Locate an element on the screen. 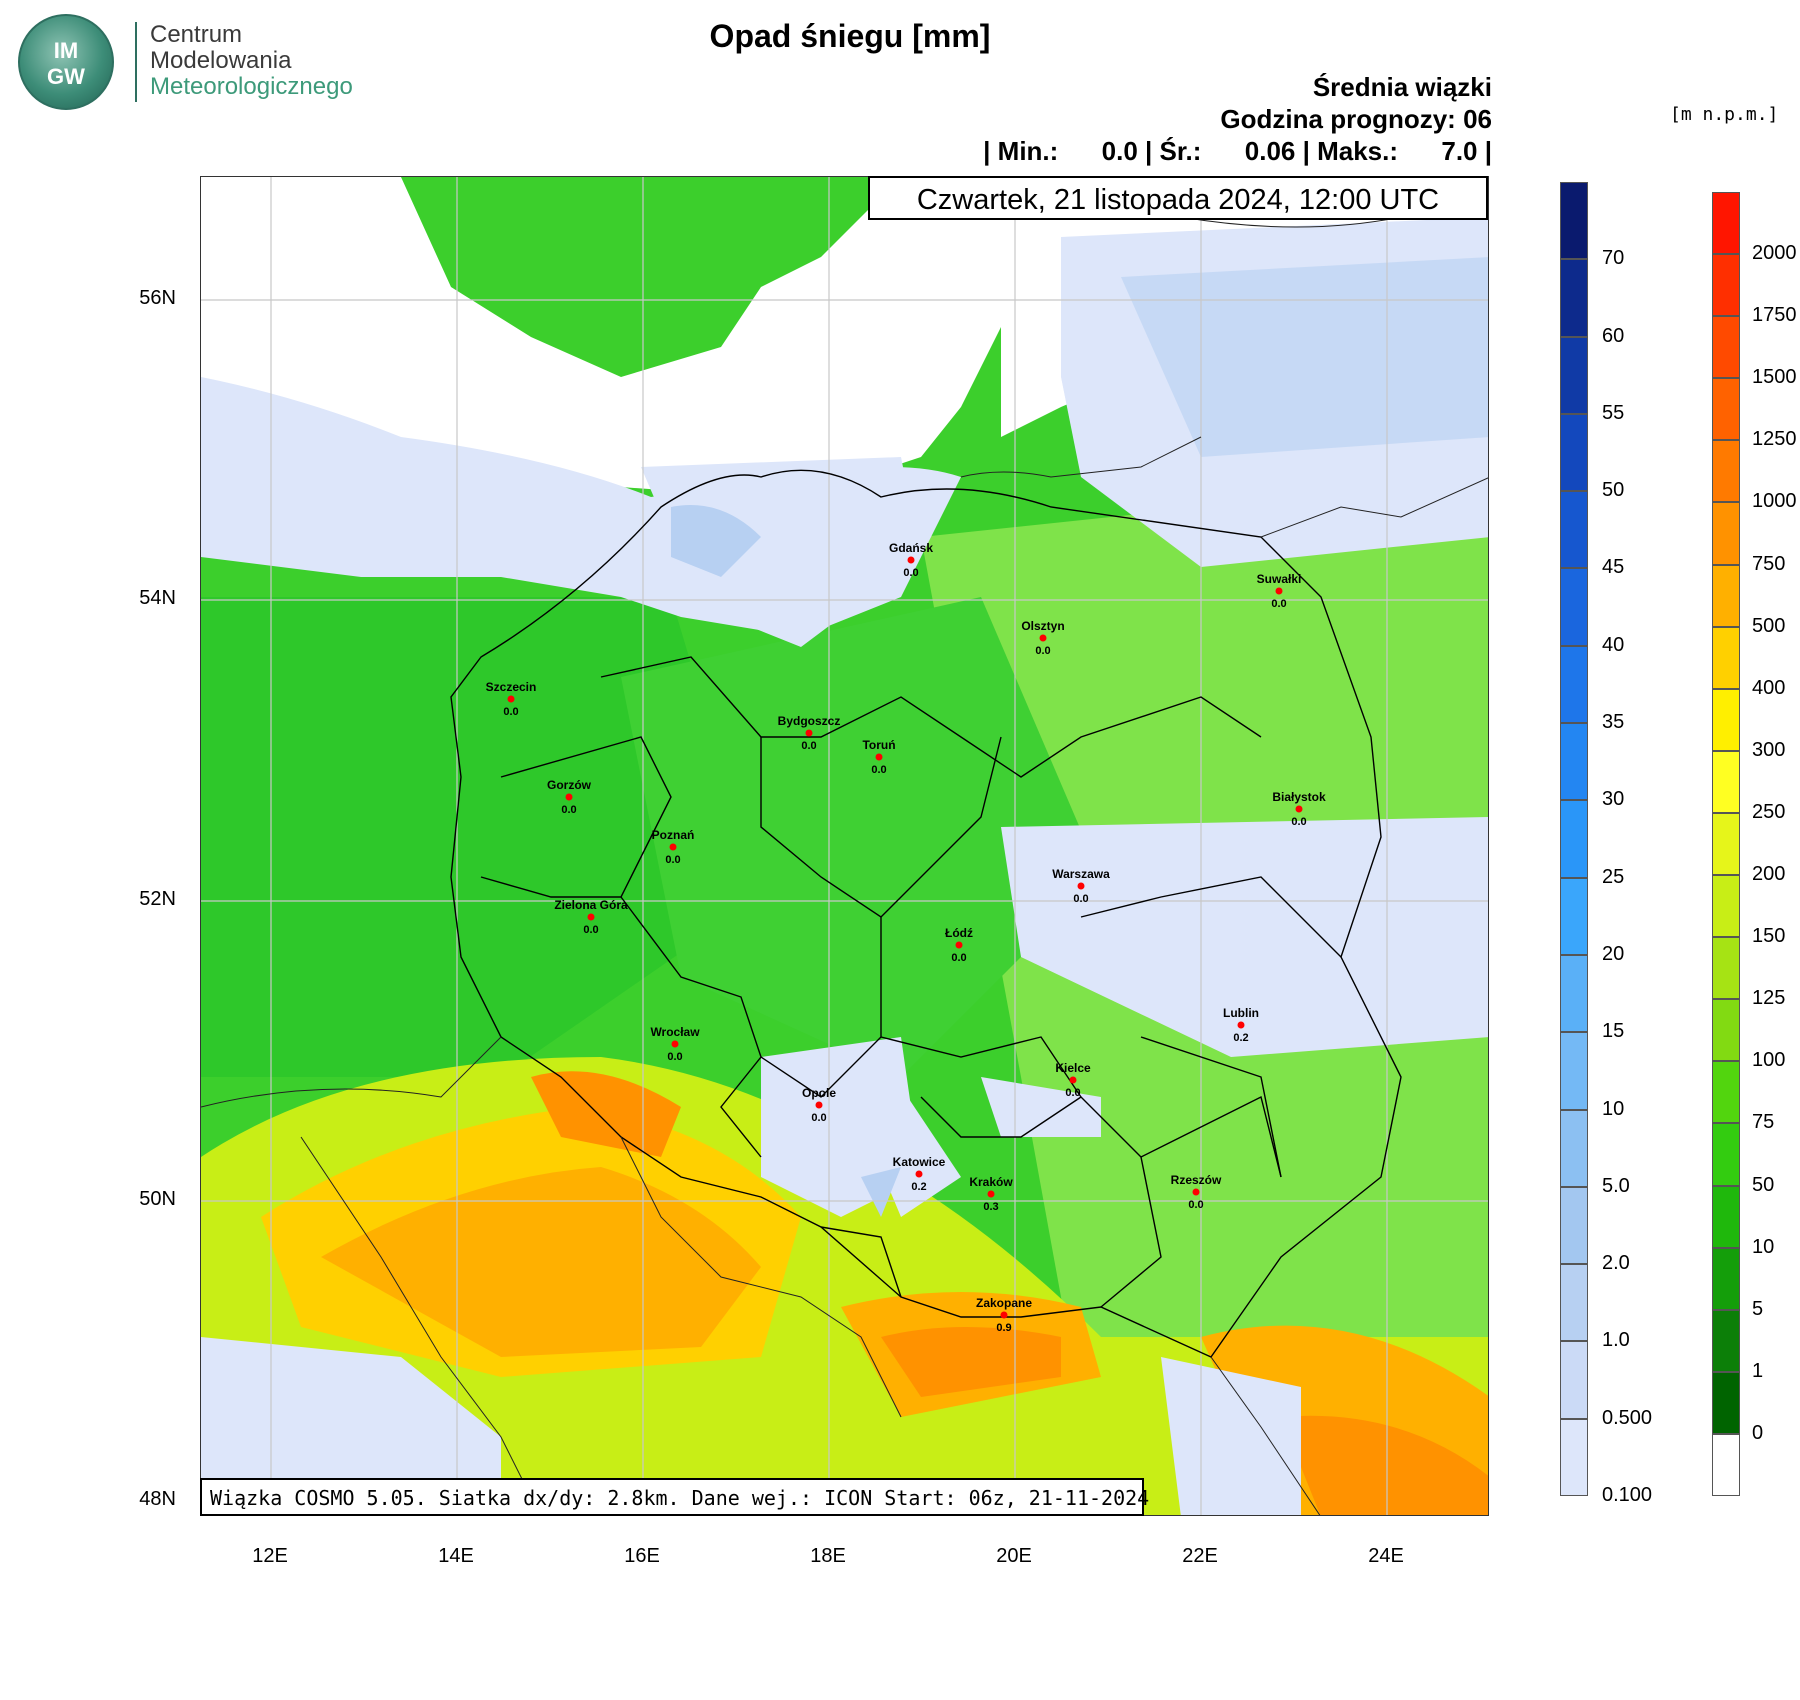  city-name: Gorzów is located at coordinates (569, 785).